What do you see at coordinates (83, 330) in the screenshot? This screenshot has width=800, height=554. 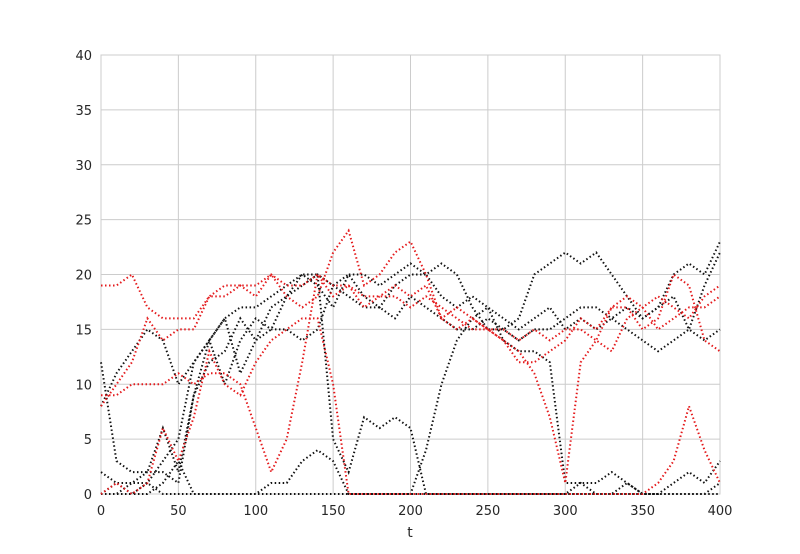 I see `y-tick-label: 15` at bounding box center [83, 330].